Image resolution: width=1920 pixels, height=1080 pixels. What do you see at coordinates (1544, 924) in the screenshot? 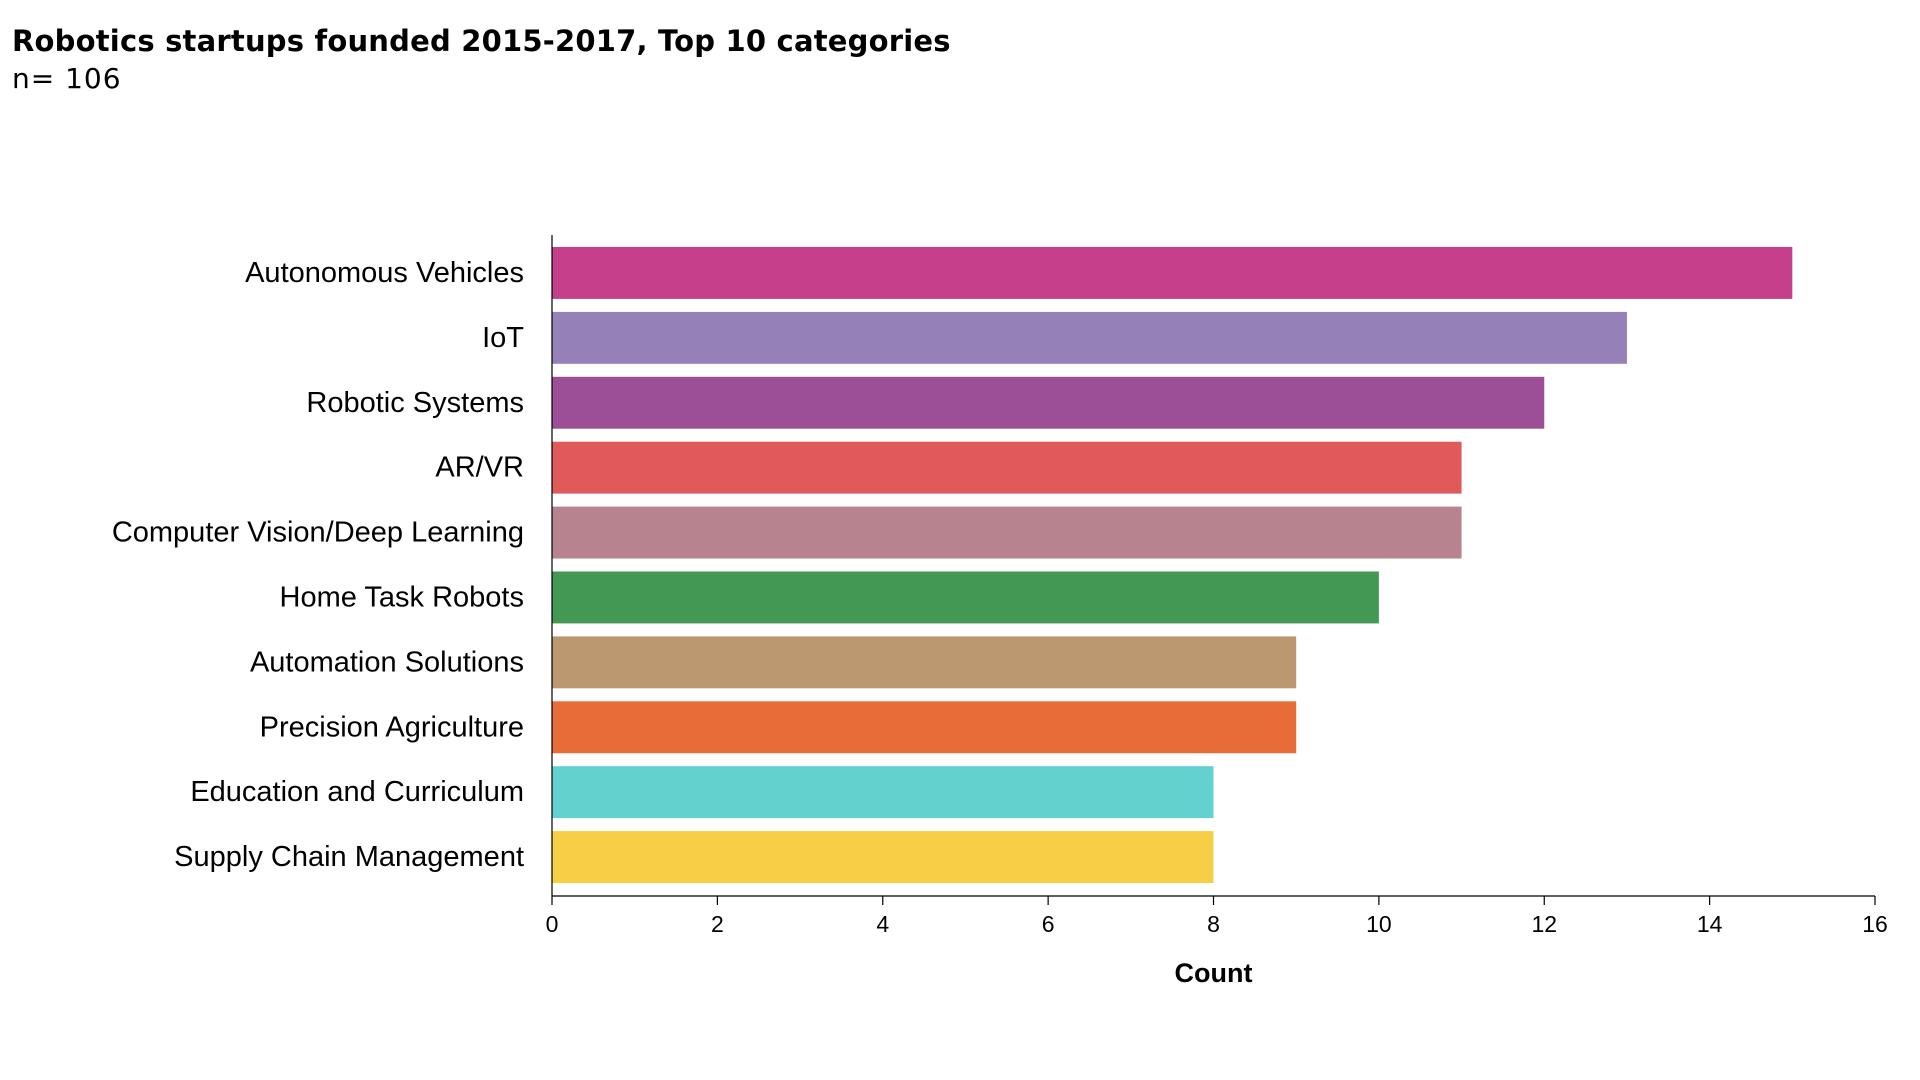
I see `x-tick-label: 12` at bounding box center [1544, 924].